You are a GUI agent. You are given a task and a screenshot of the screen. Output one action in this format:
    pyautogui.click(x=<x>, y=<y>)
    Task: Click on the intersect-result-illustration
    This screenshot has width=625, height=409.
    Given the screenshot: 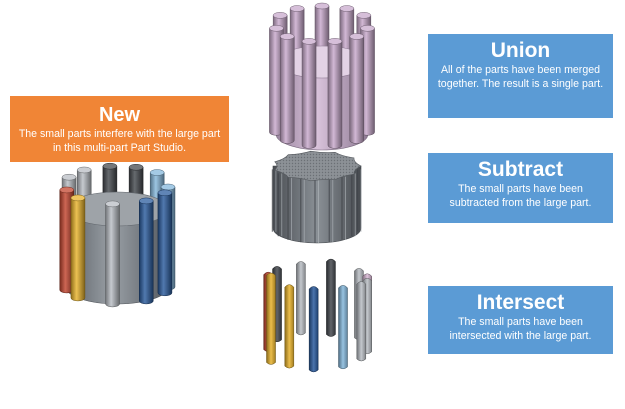 What is the action you would take?
    pyautogui.click(x=317, y=315)
    